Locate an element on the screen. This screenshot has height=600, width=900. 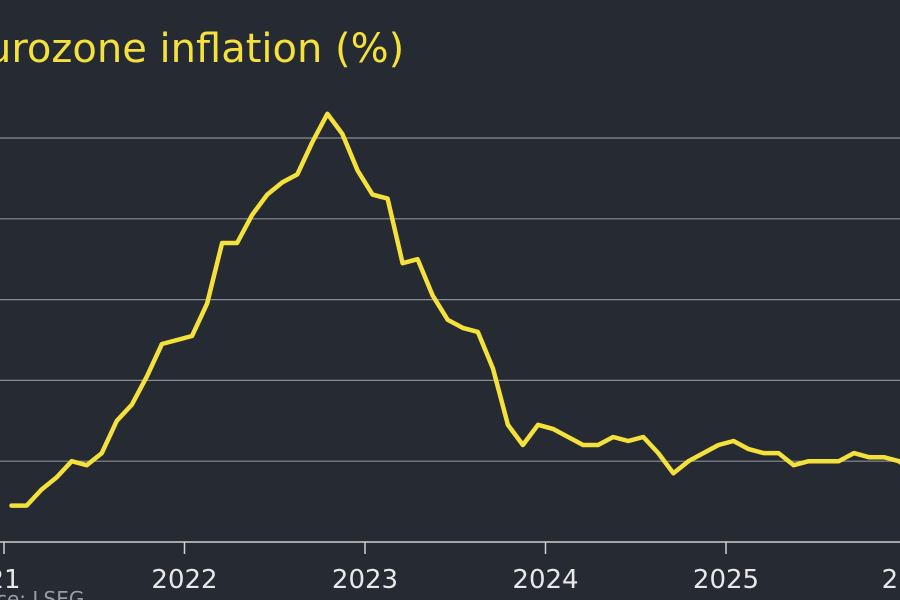
source-note: ce: LSEG is located at coordinates (42, 593).